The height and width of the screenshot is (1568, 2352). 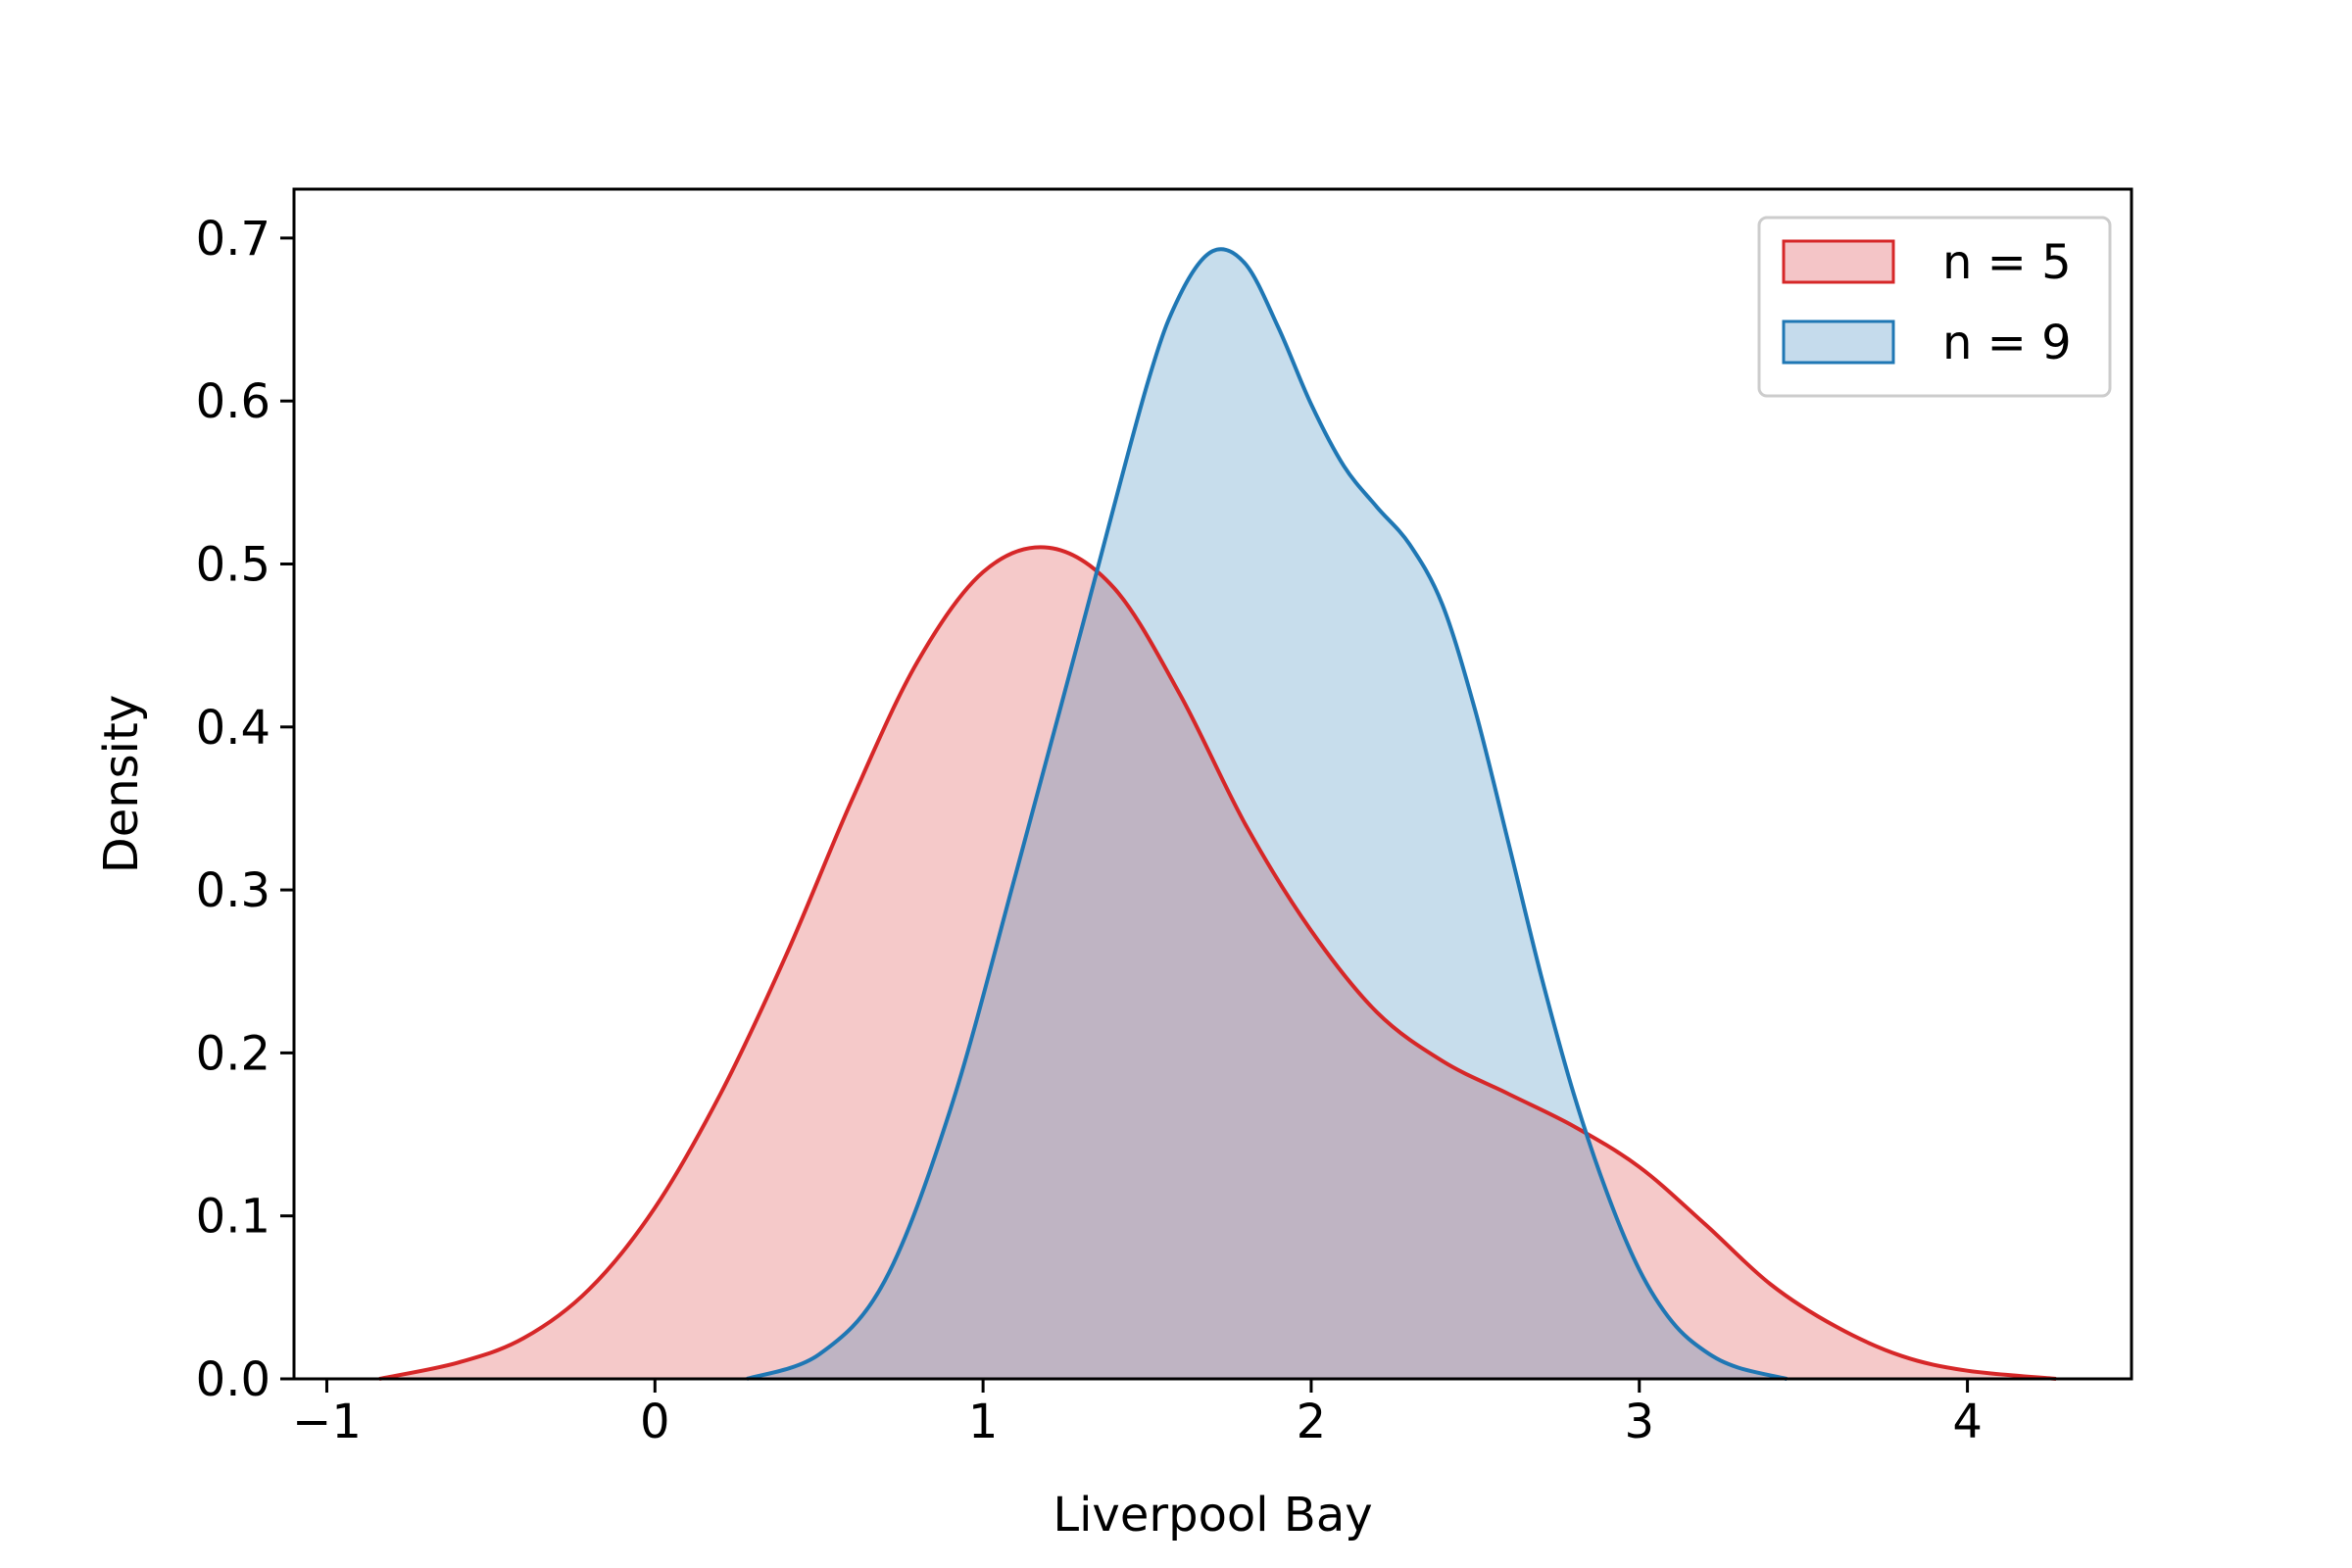 I want to click on x-tick-label: 3, so click(x=1639, y=1422).